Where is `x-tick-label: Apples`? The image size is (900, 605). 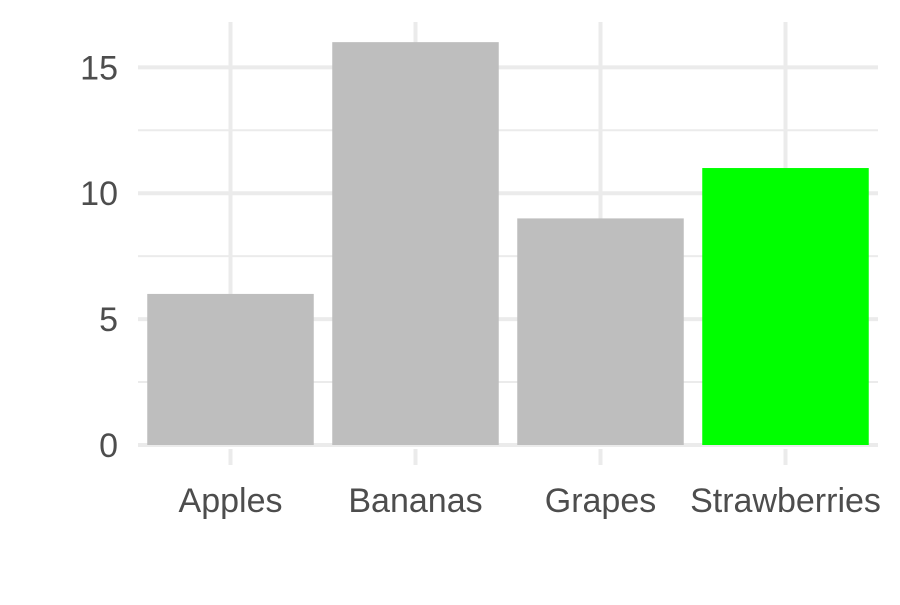 x-tick-label: Apples is located at coordinates (231, 501).